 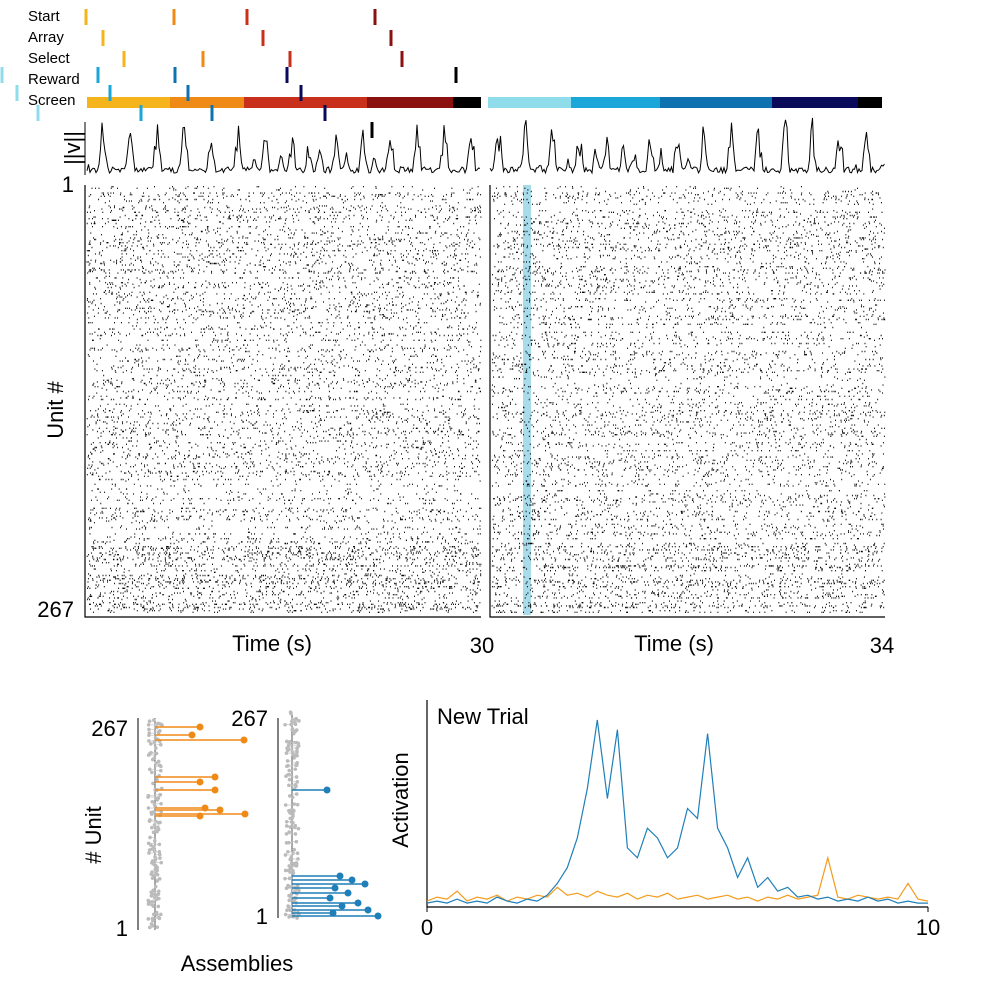 I want to click on axis, so click(x=677, y=804).